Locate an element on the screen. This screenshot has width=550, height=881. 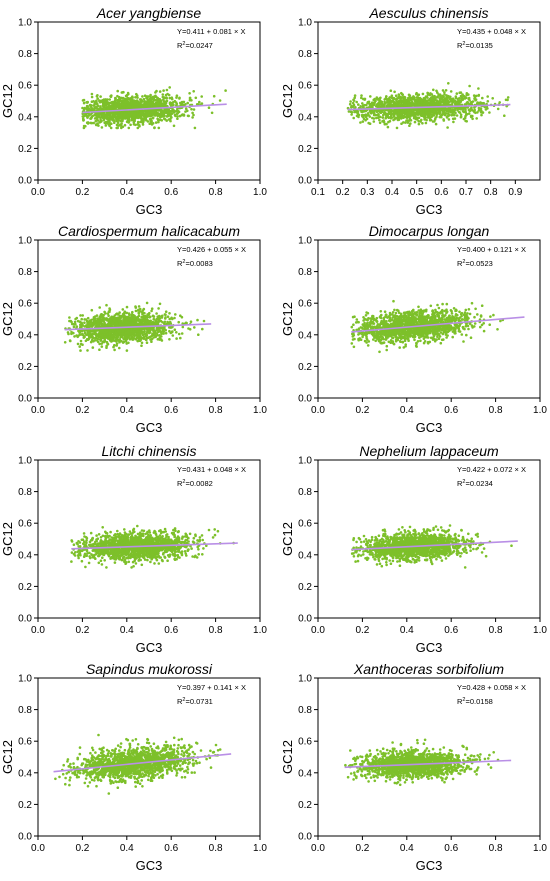
r-squared-value: 0.0083 is located at coordinates (201, 263).